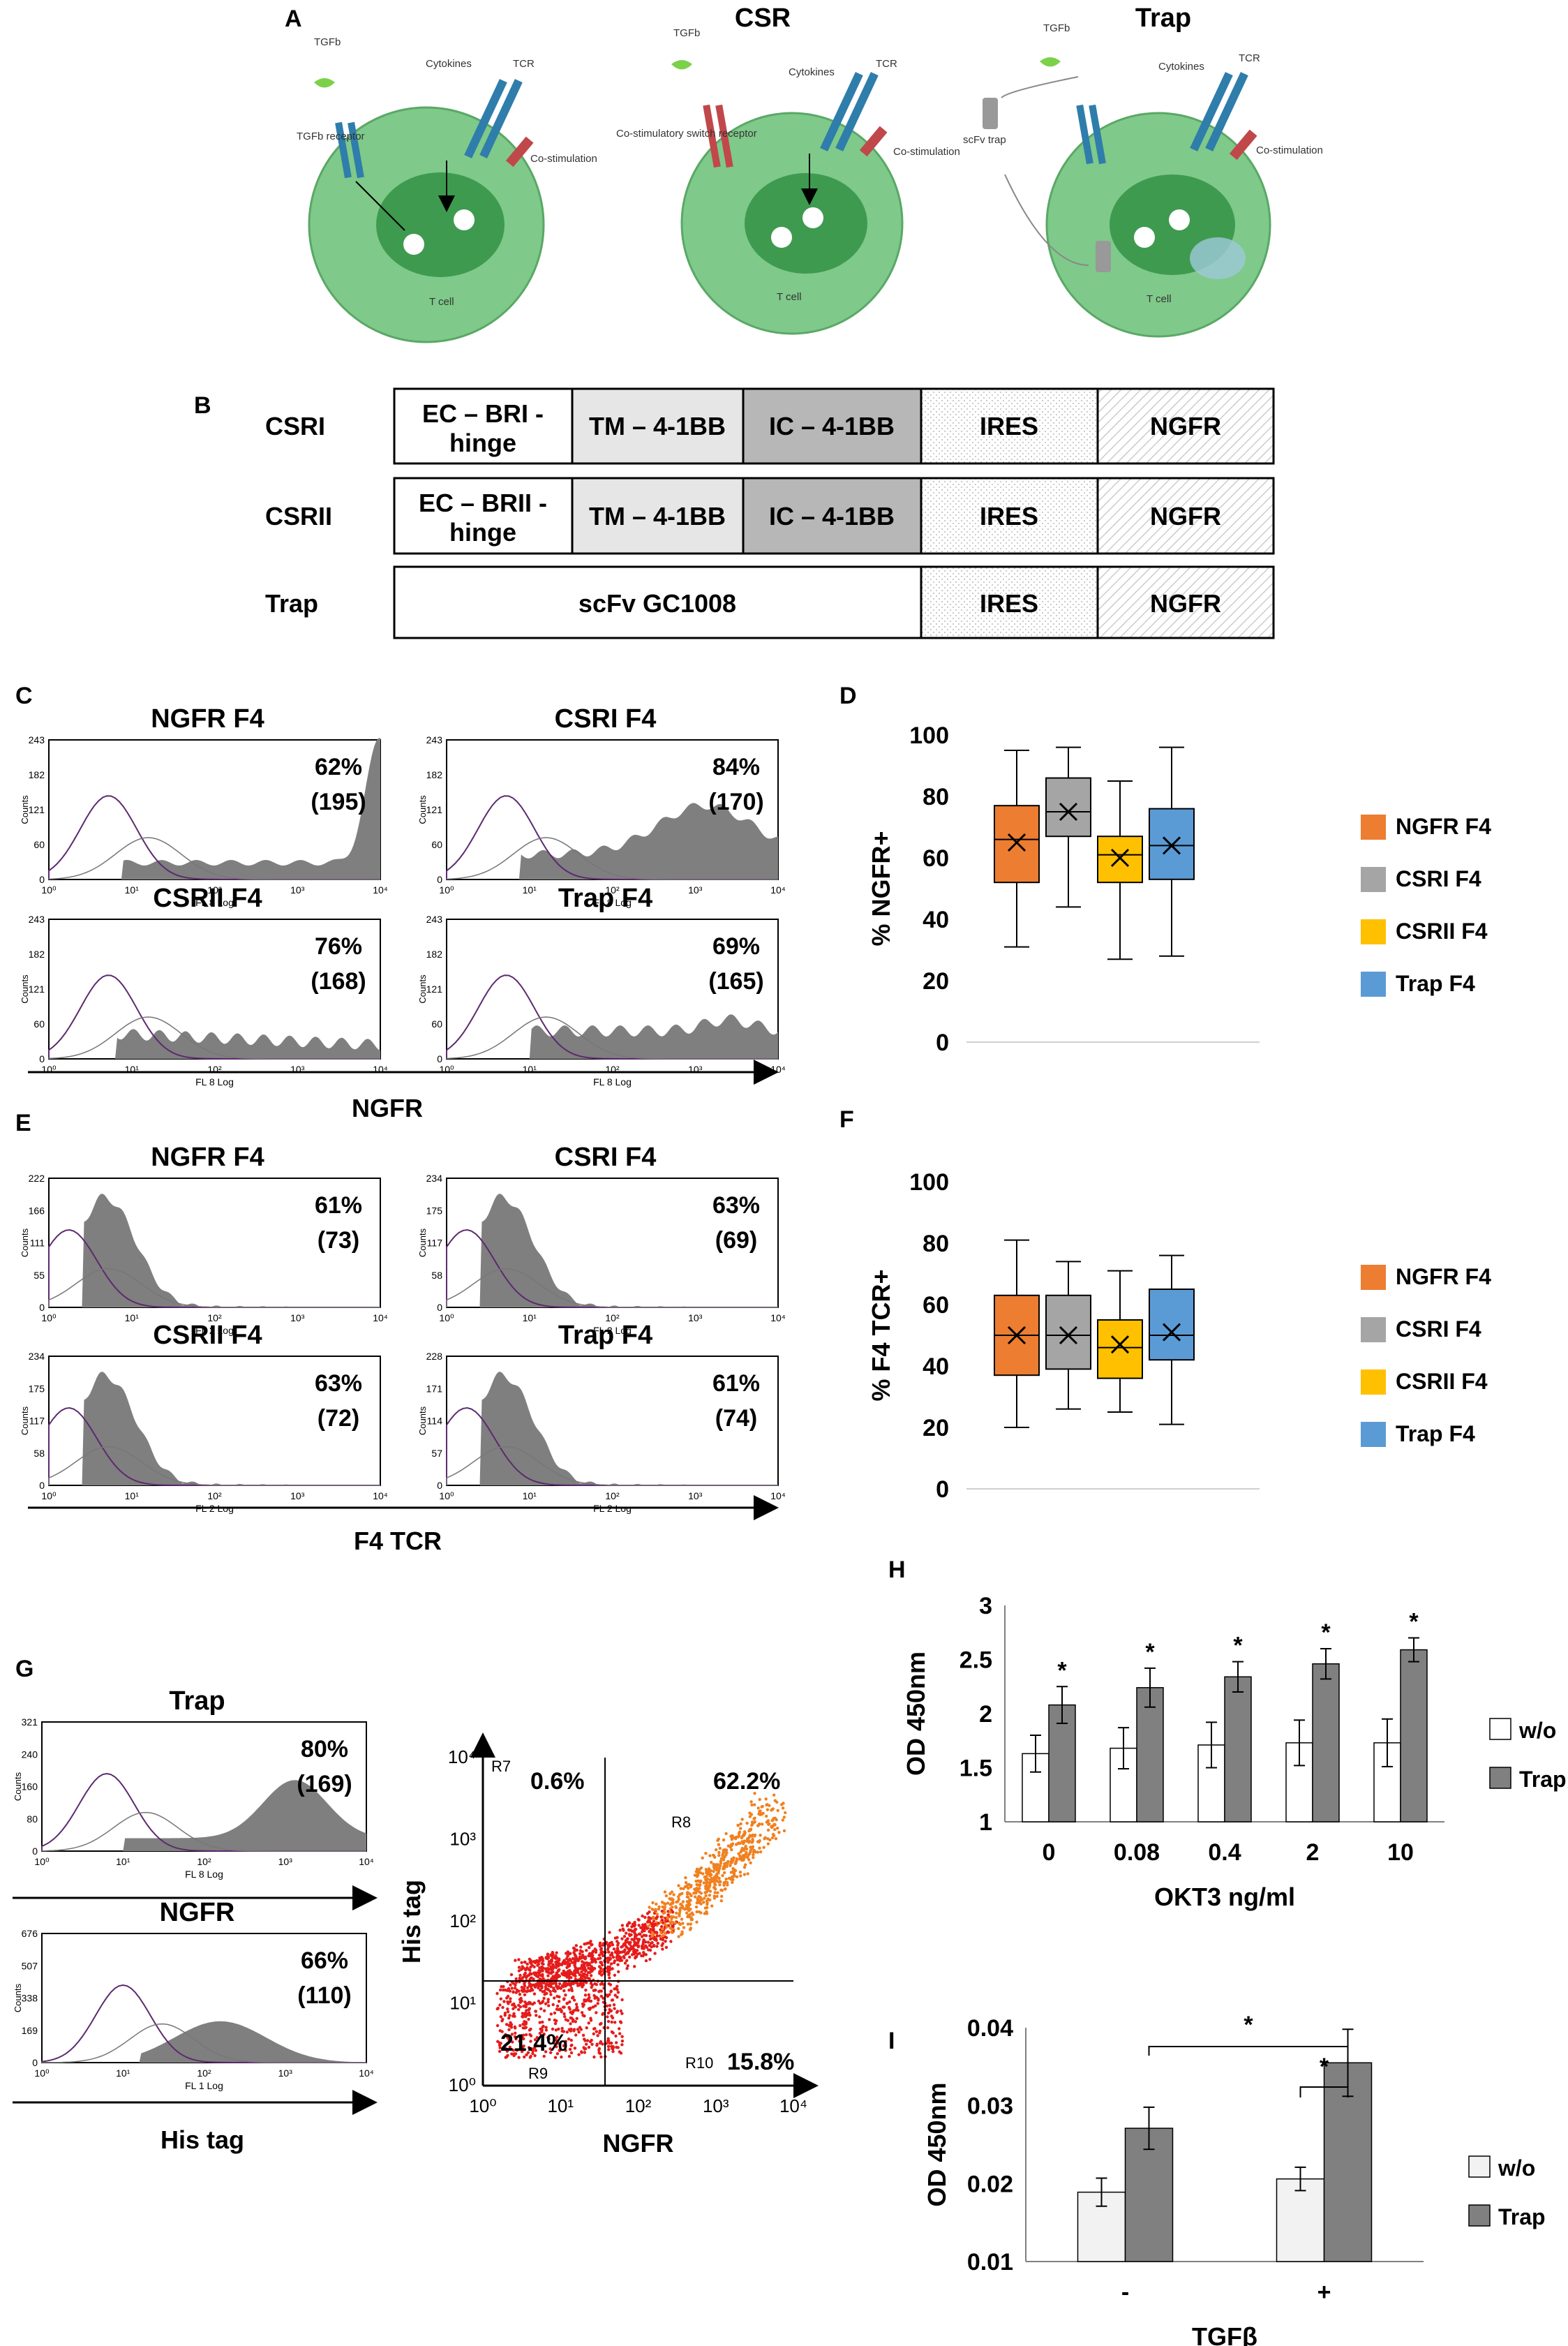  Describe the element at coordinates (681, 1822) in the screenshot. I see `region-label: R8` at that location.